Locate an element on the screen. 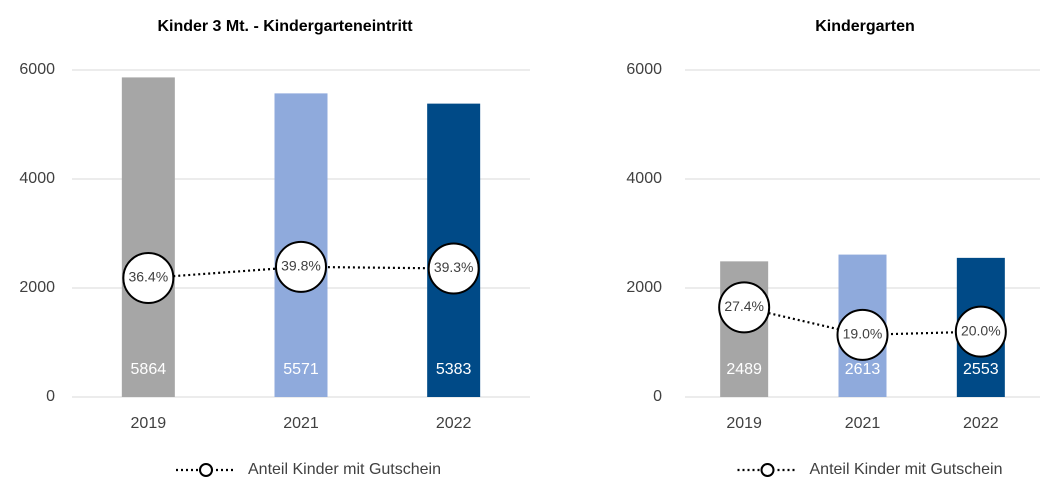 This screenshot has width=1059, height=484. line-value-label: 36.4% is located at coordinates (148, 277).